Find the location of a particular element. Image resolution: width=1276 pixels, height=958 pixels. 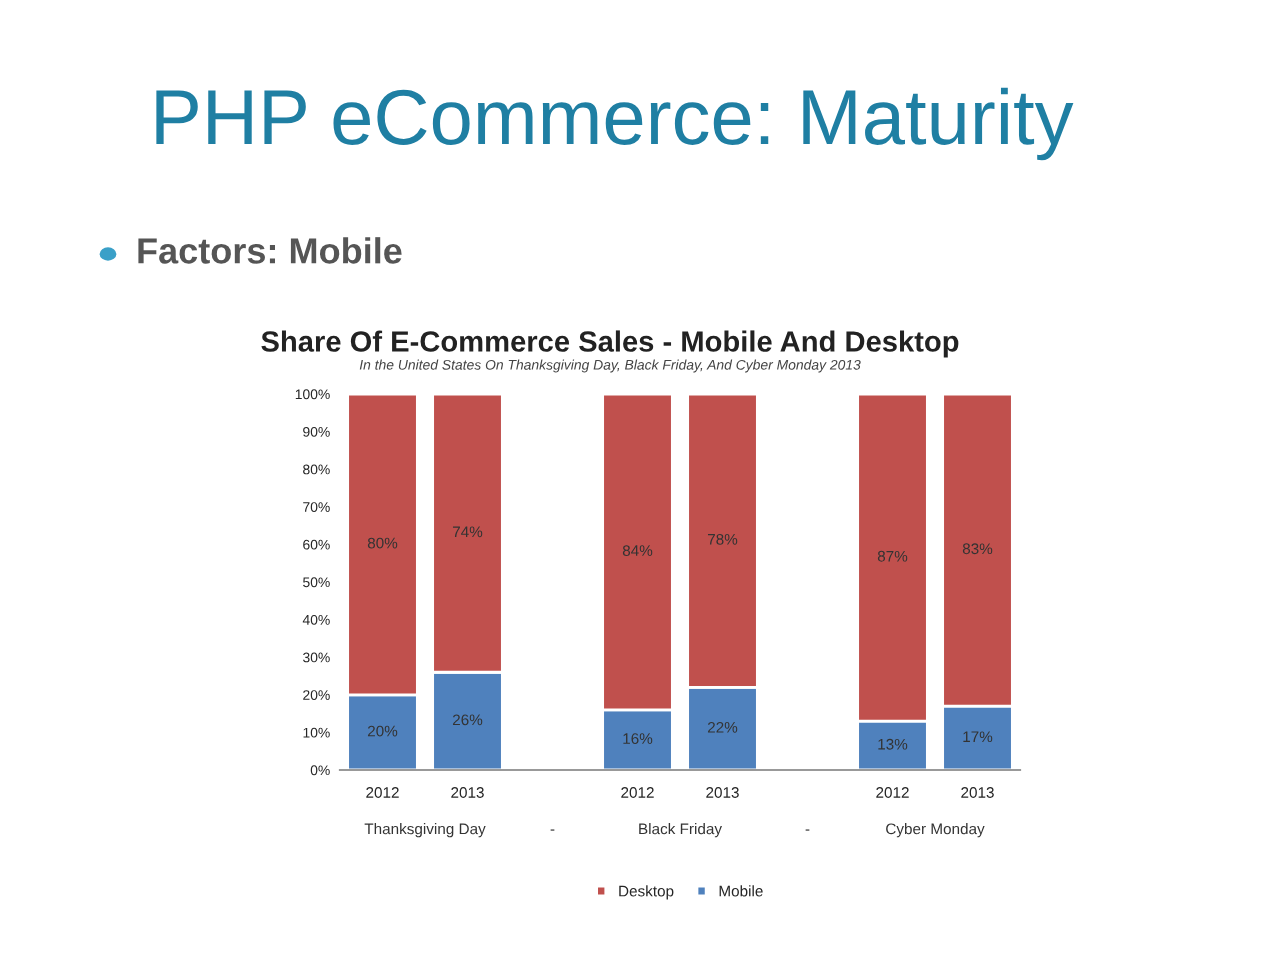

text: Factors: Mobile is located at coordinates (270, 250).